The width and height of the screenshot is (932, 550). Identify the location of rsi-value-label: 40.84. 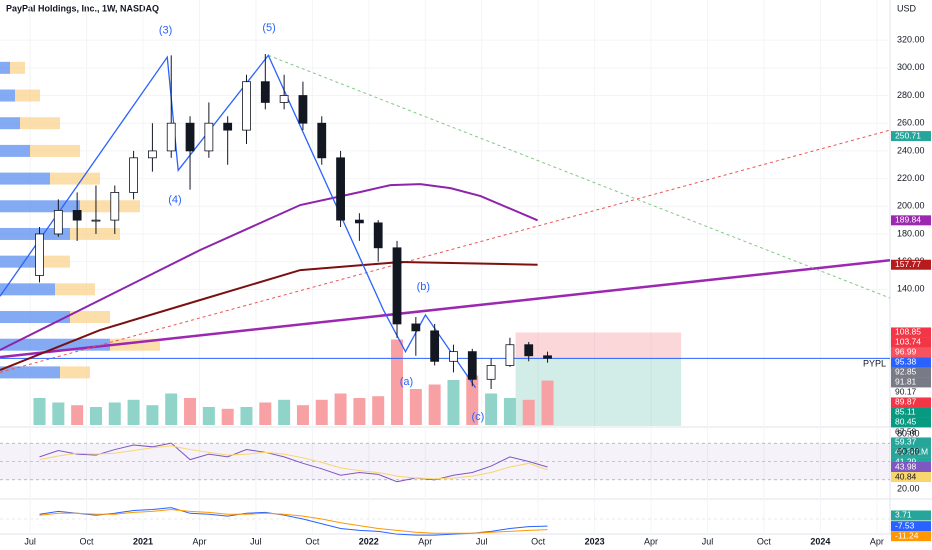
(906, 476).